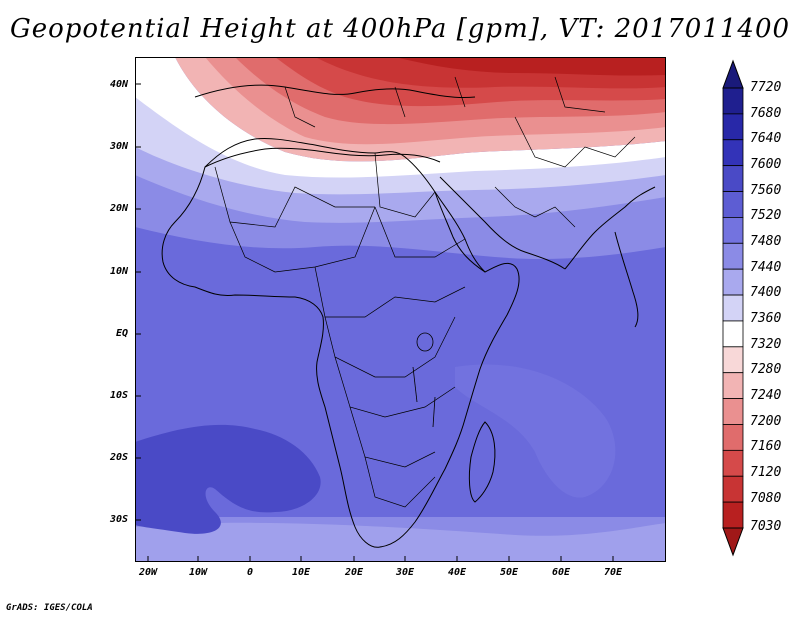 The width and height of the screenshot is (800, 618). I want to click on colorbar-label-7480: 7480, so click(766, 241).